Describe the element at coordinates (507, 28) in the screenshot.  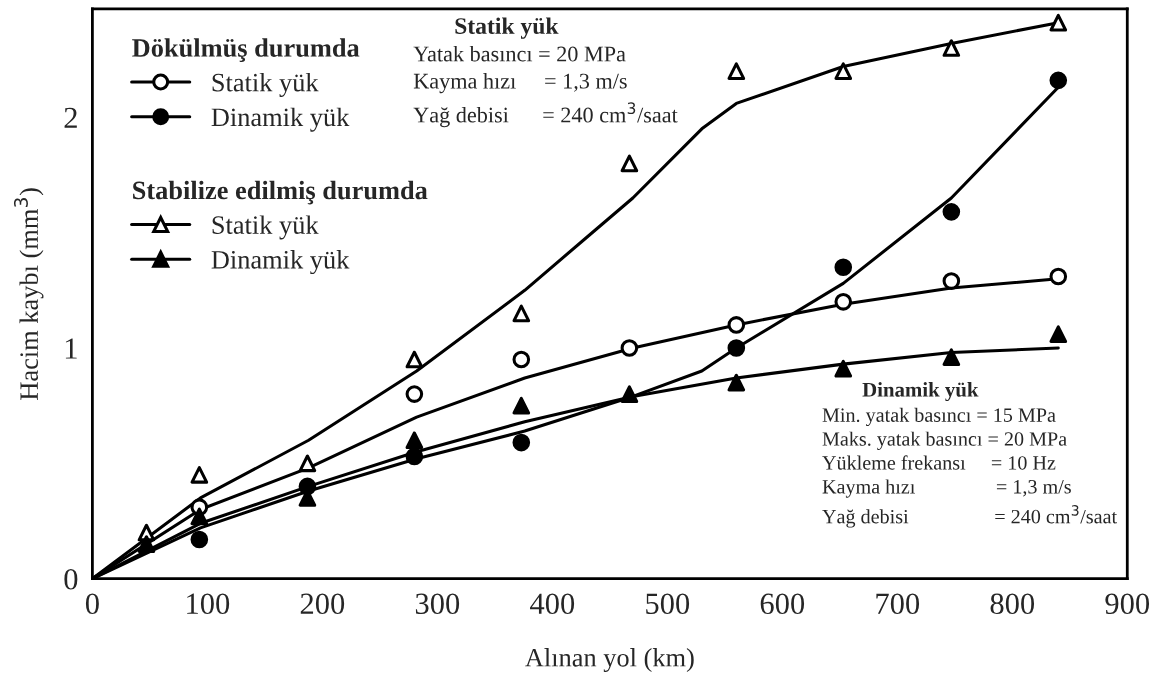
I see `annotation: Statik yük` at that location.